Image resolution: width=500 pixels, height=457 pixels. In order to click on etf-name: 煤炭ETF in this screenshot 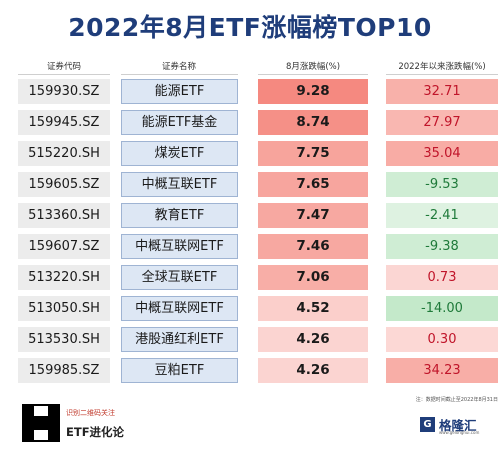, I will do `click(179, 153)`.